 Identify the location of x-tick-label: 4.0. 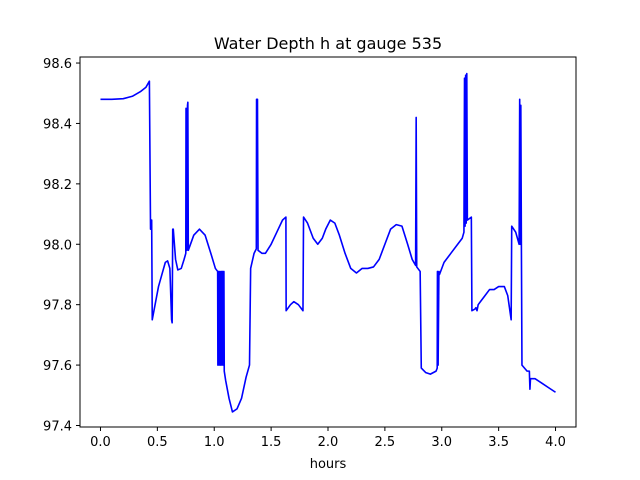
(555, 442).